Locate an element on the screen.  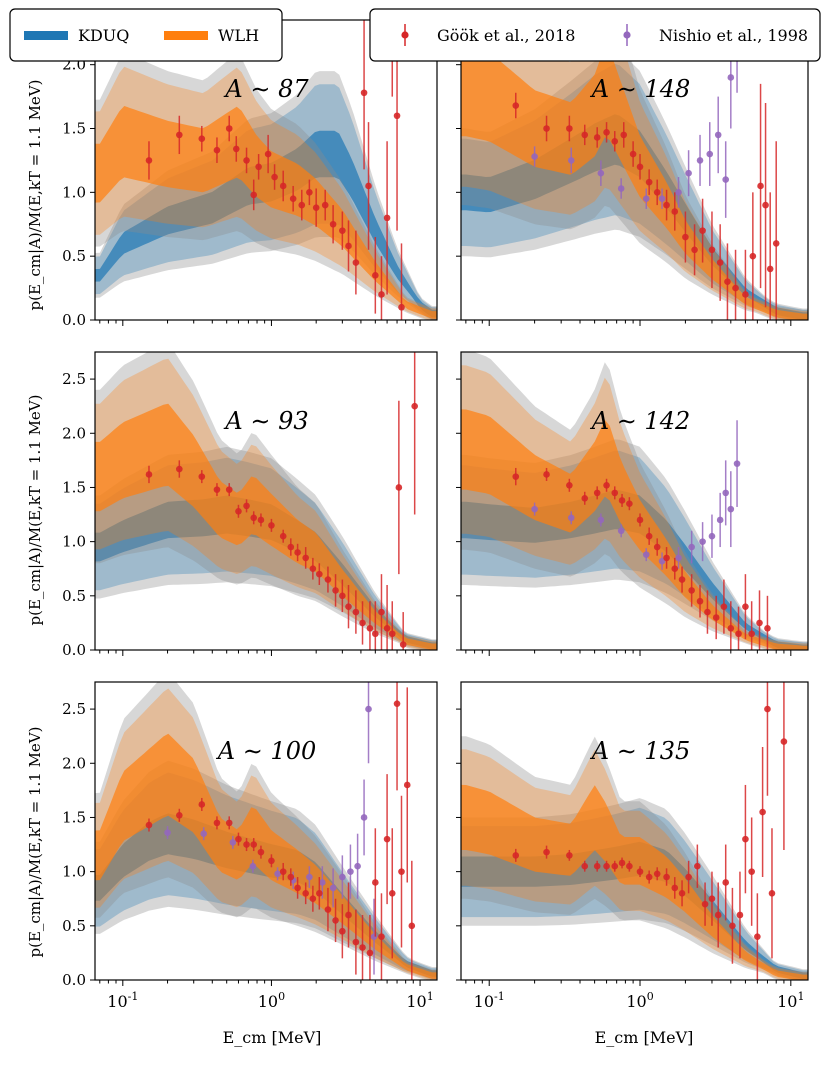
legend-models-box is located at coordinates (146, 35).